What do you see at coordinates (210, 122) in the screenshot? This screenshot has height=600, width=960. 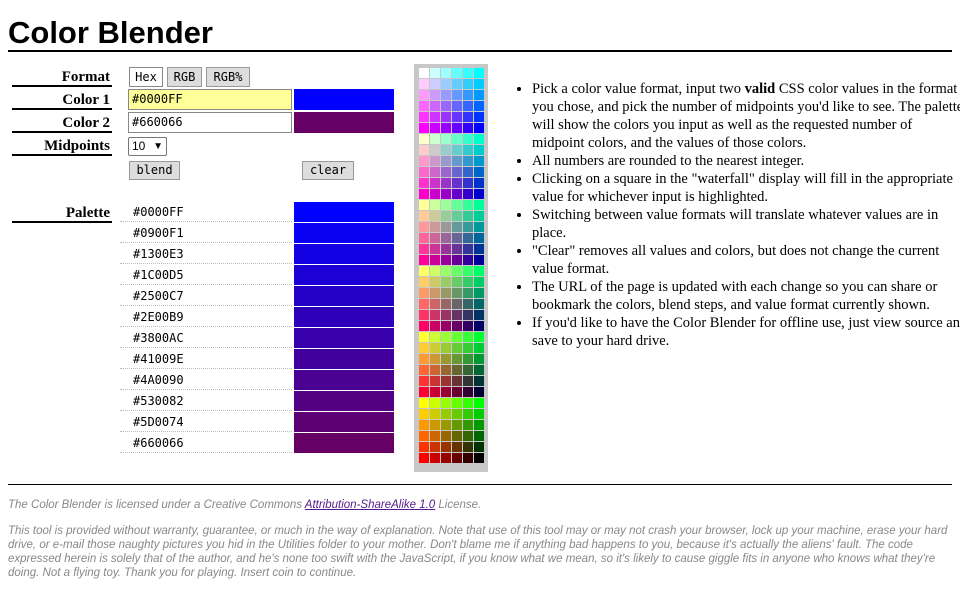 I see `color2-input: #660066` at bounding box center [210, 122].